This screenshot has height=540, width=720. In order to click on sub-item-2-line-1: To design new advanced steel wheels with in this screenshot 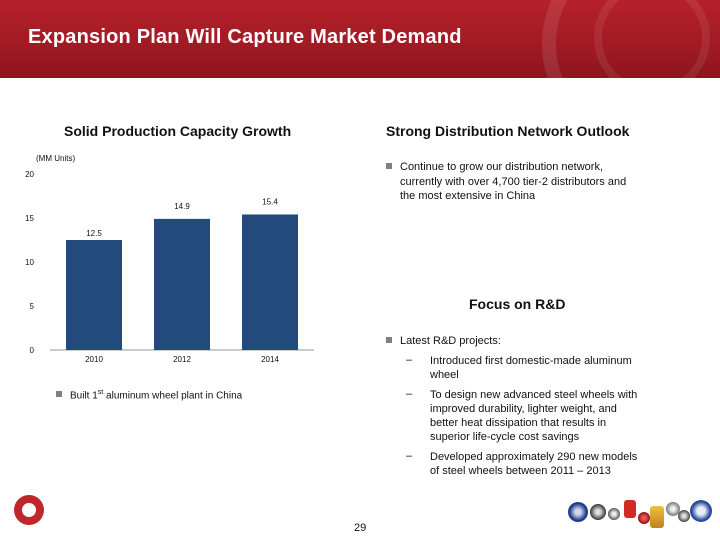, I will do `click(534, 395)`.